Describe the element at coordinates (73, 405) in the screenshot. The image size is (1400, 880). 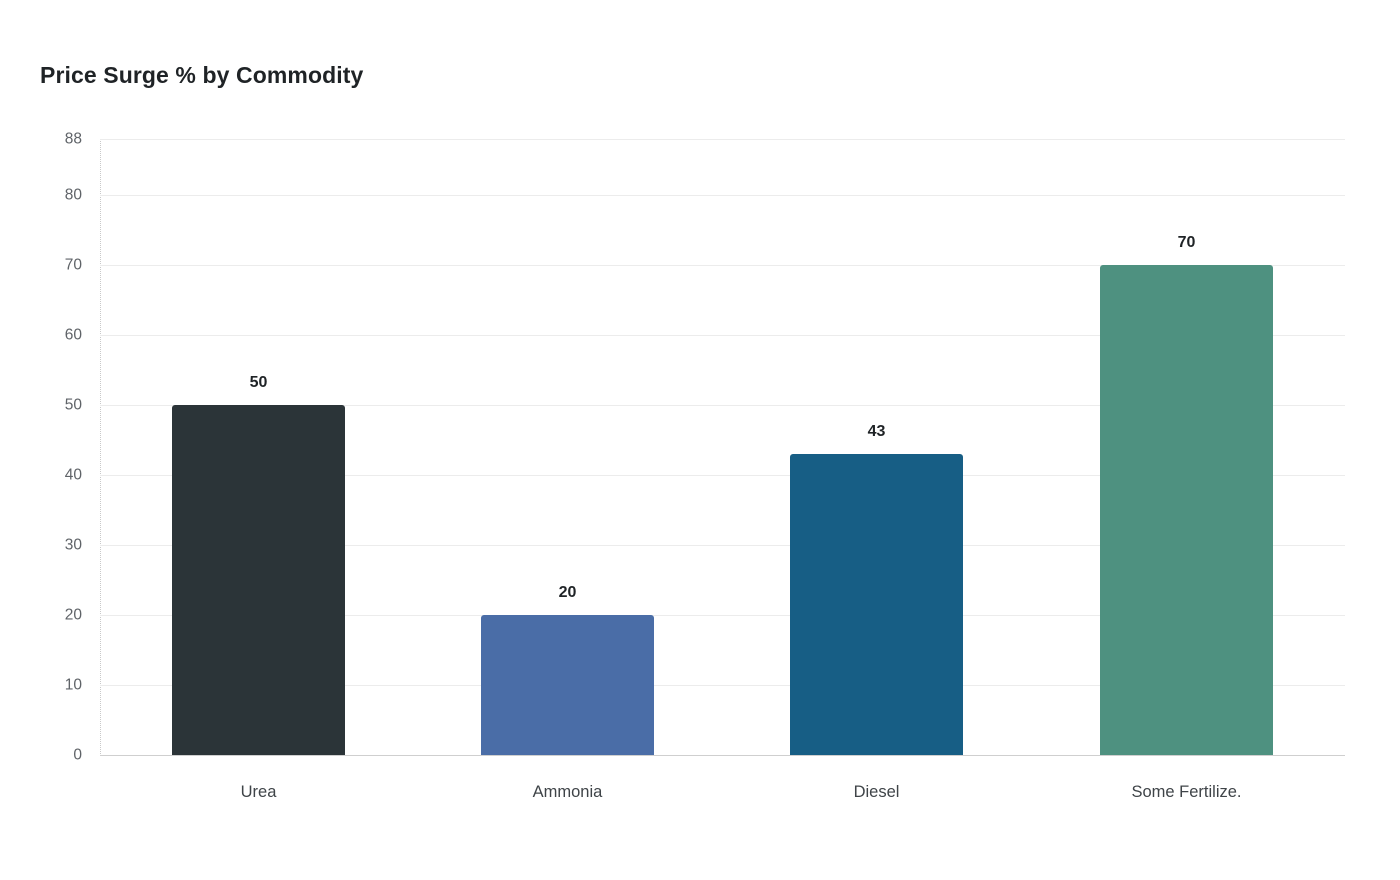
I see `y-axis-tick-label: 50` at that location.